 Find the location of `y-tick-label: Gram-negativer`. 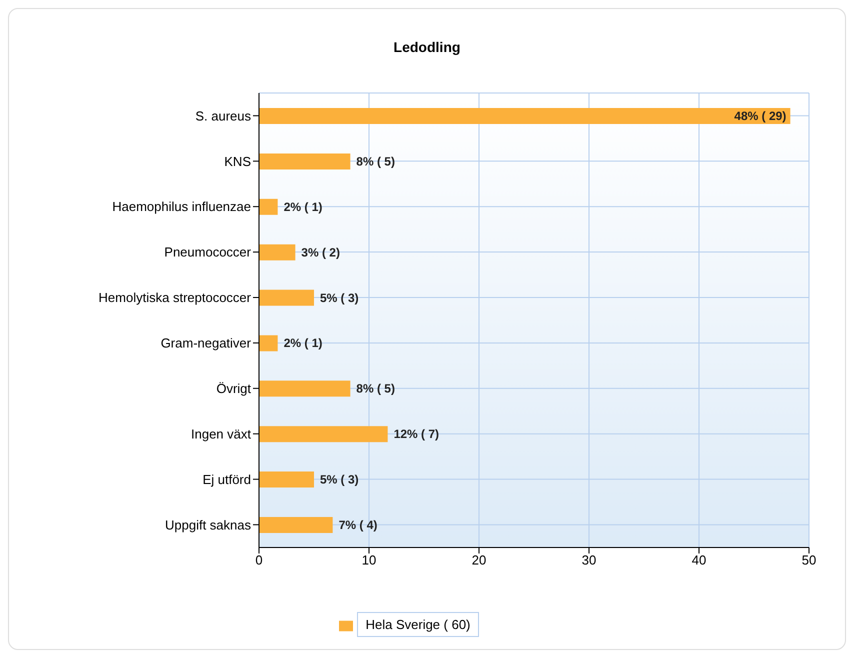

y-tick-label: Gram-negativer is located at coordinates (206, 343).